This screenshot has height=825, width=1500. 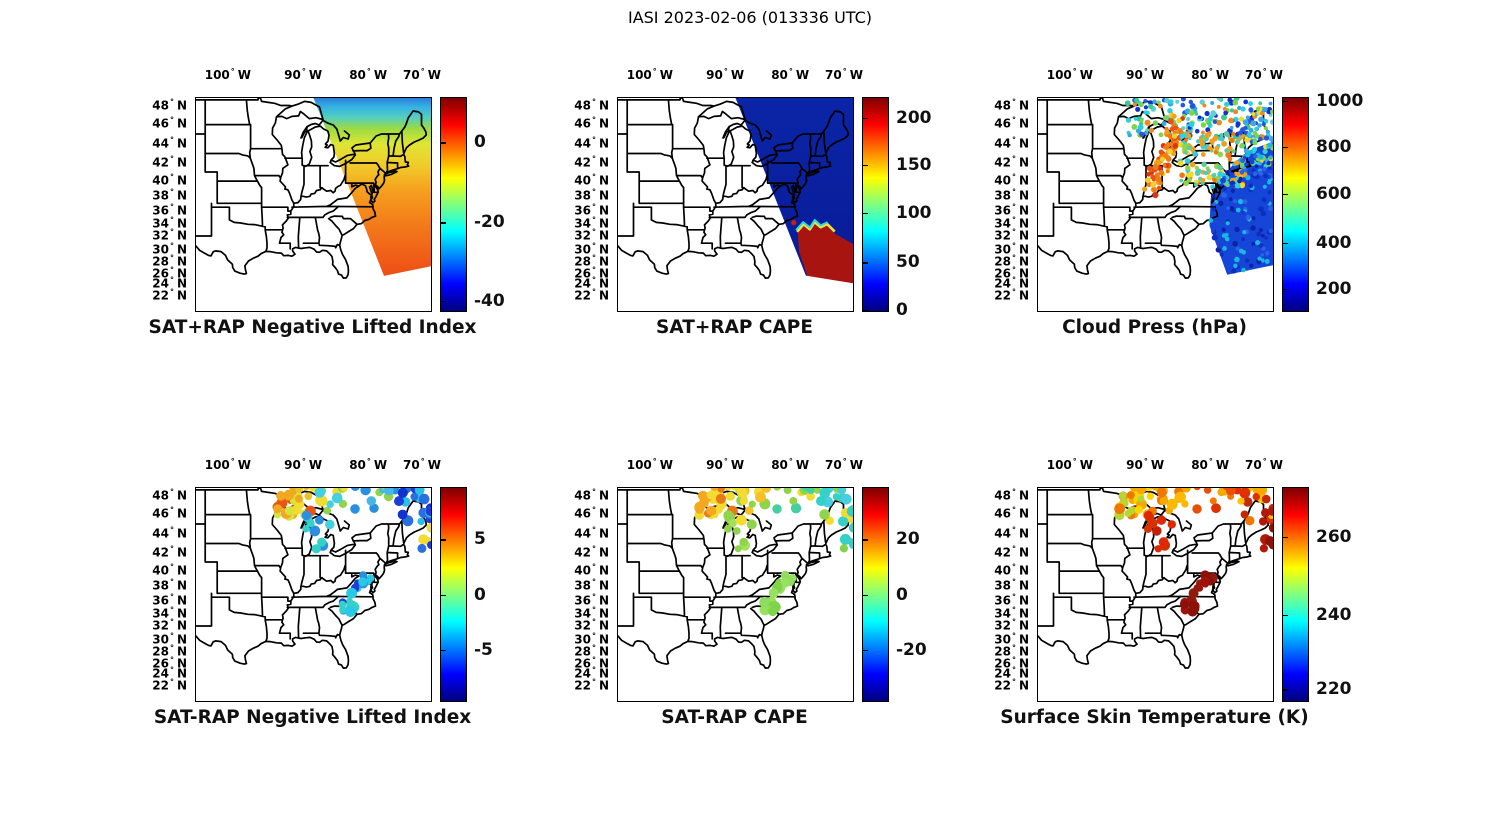 What do you see at coordinates (914, 212) in the screenshot?
I see `colorbar-tick-label: 100` at bounding box center [914, 212].